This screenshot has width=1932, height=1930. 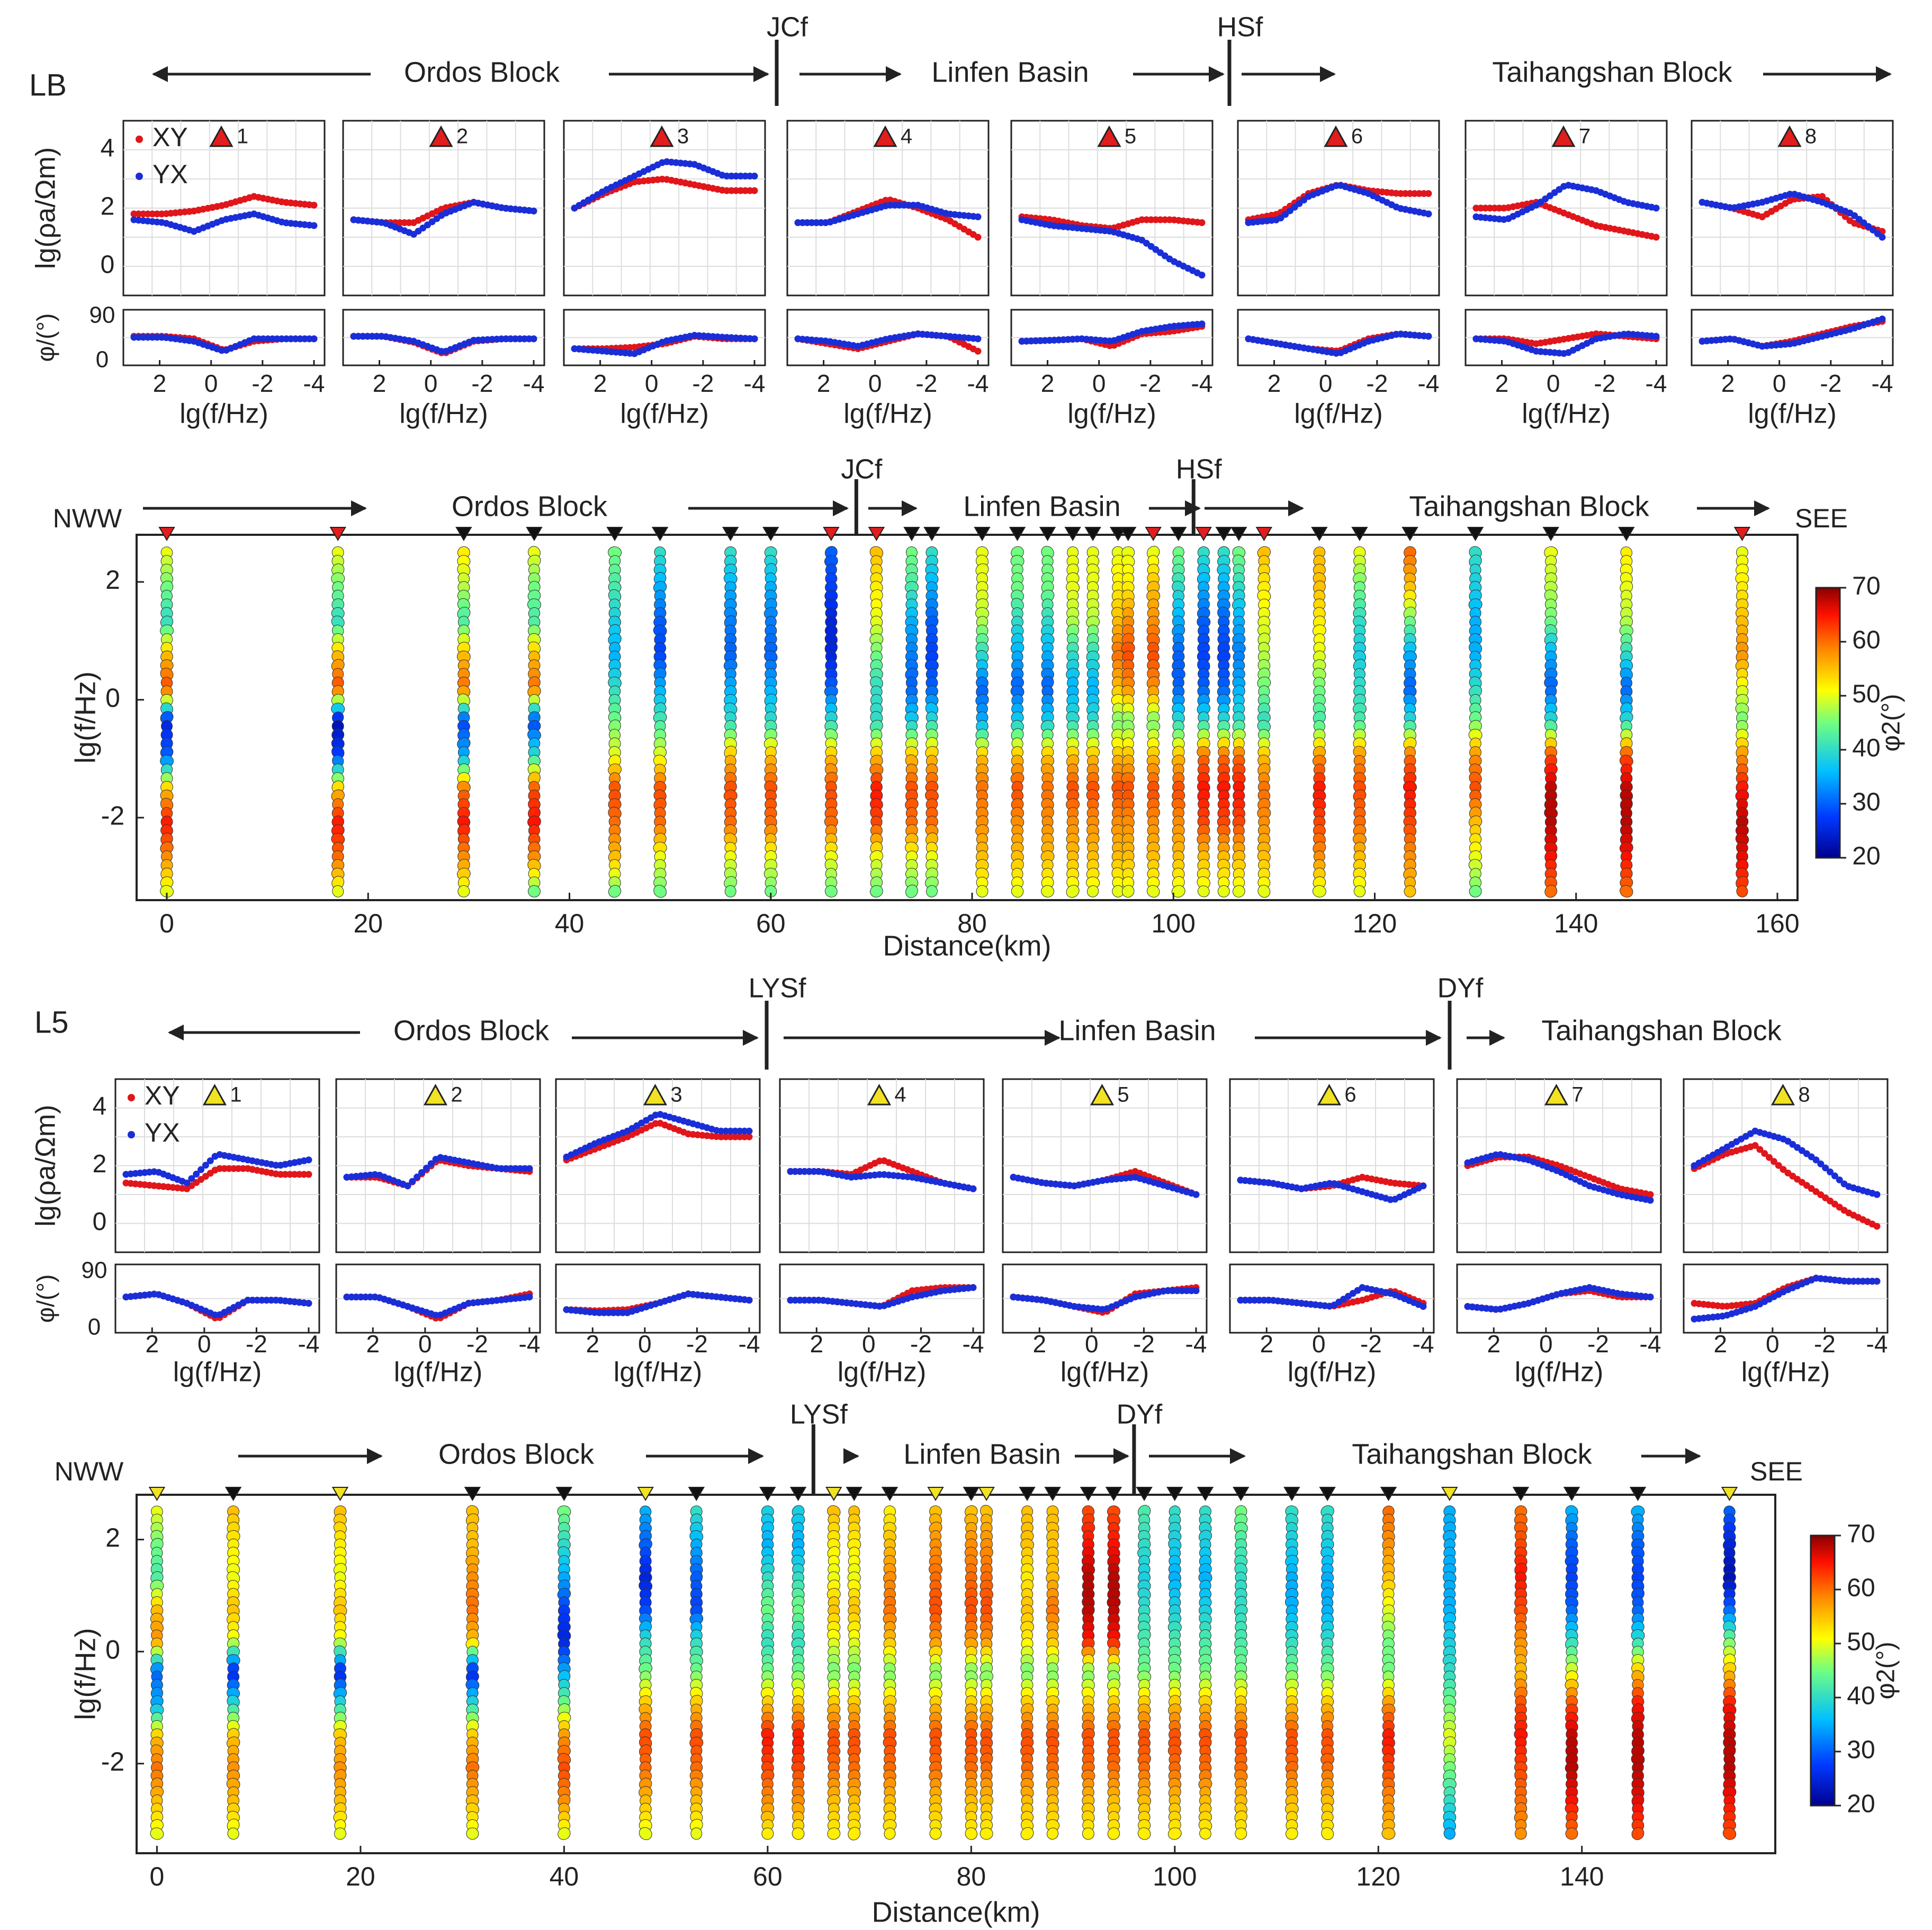 I want to click on phi-axis-label: φ/(°), so click(x=45, y=337).